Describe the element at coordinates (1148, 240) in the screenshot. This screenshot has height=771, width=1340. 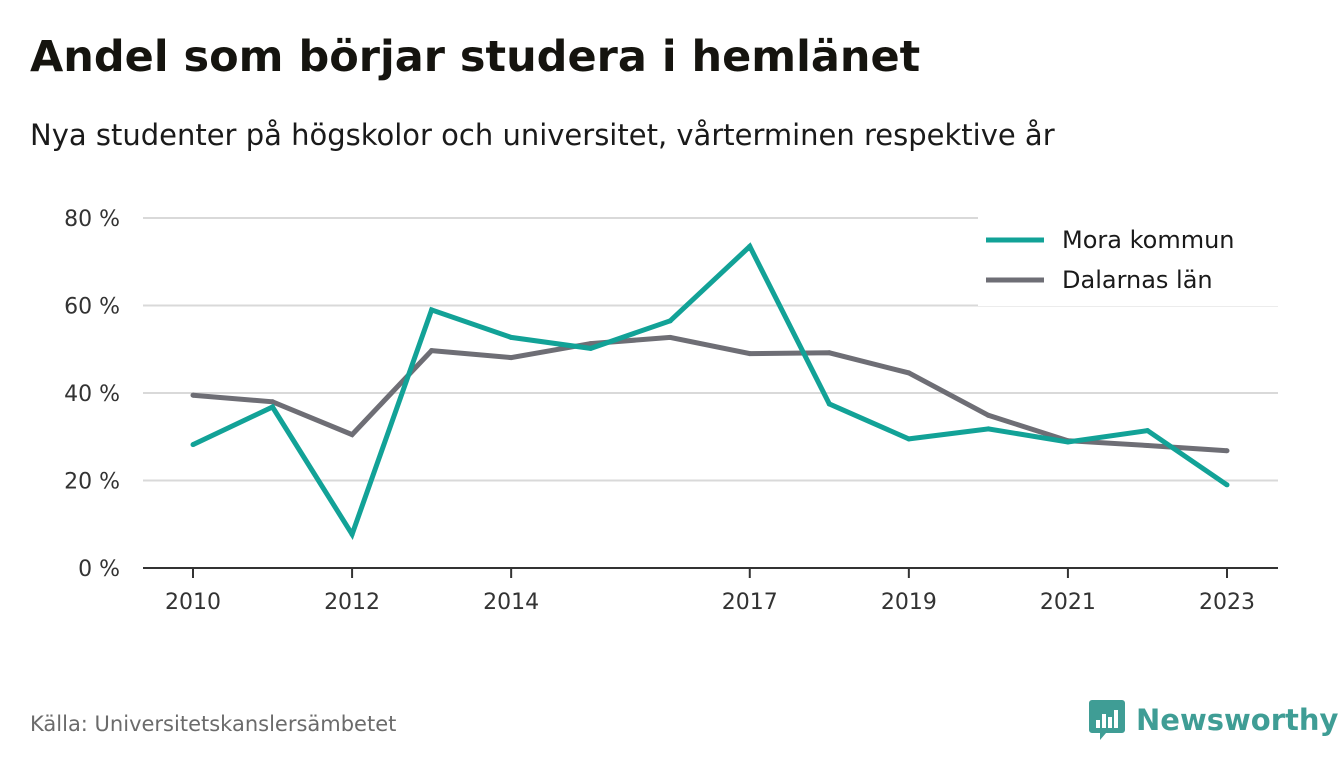
I see `legend-label-mora: Mora kommun` at that location.